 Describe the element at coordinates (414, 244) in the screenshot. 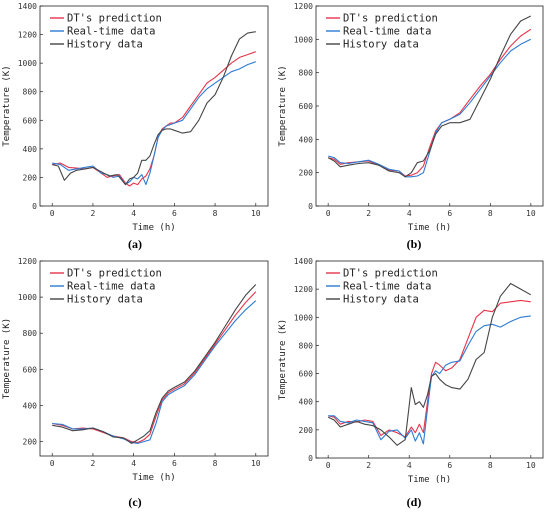

I see `panel-caption: (b)` at that location.